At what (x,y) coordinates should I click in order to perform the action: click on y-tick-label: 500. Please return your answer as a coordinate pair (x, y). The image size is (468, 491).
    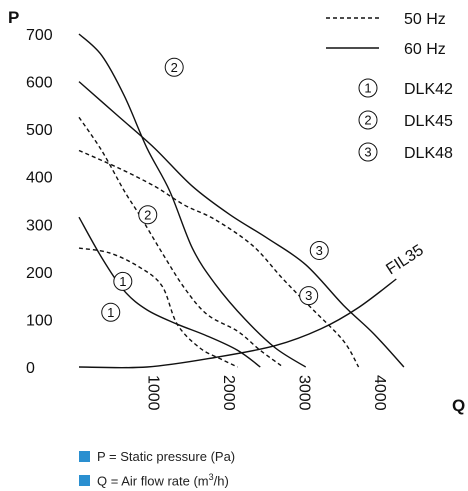
    Looking at the image, I should click on (39, 130).